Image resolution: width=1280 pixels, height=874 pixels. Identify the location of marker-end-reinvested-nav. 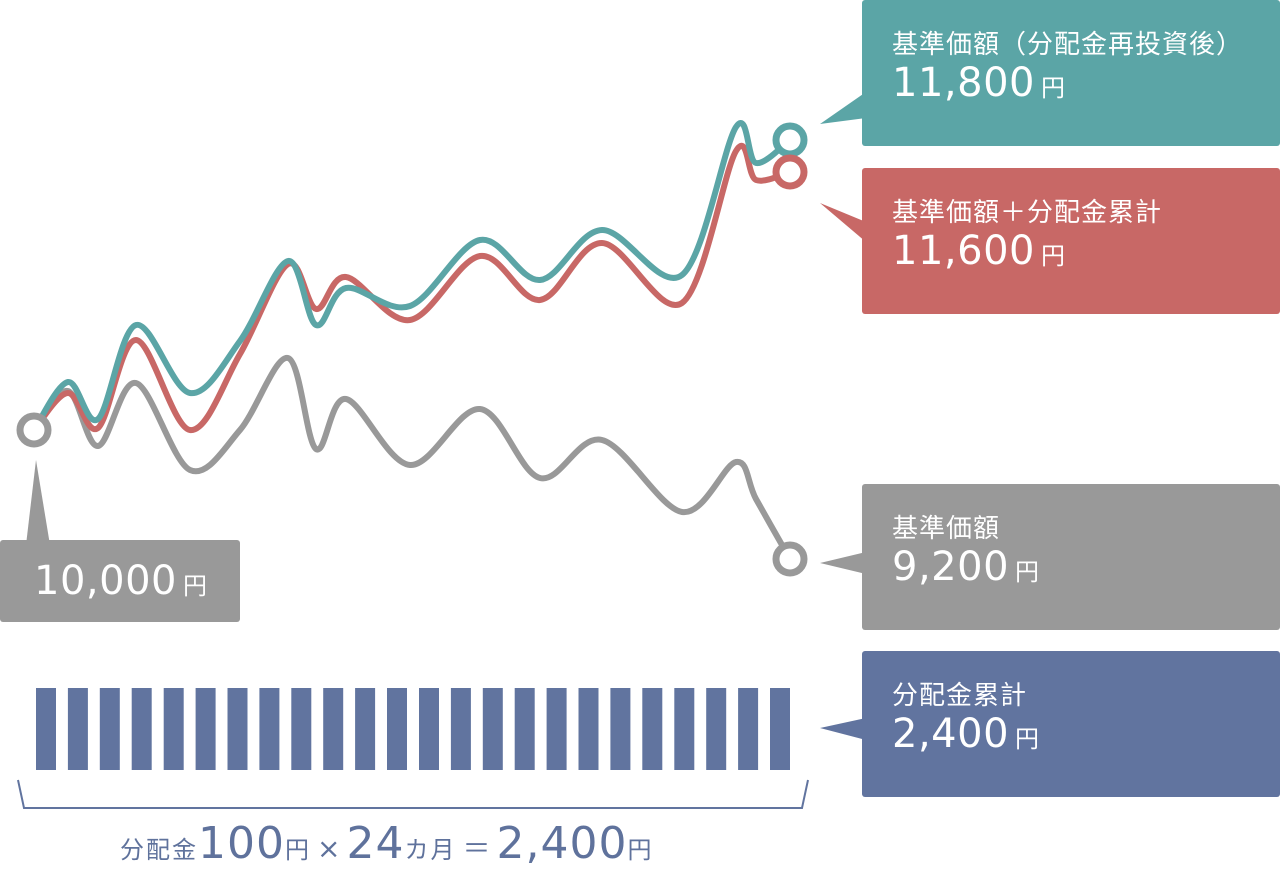
(790, 140).